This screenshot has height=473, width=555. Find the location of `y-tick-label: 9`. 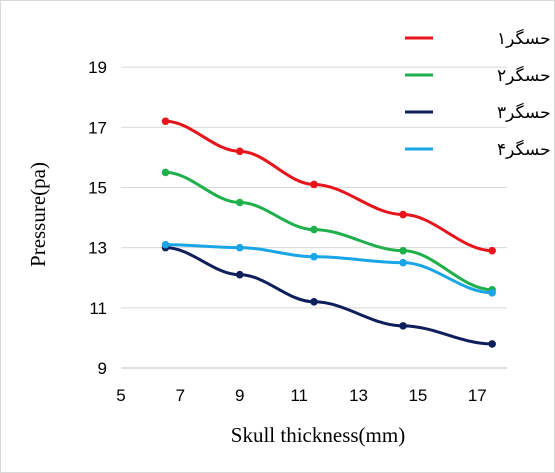

y-tick-label: 9 is located at coordinates (102, 368).